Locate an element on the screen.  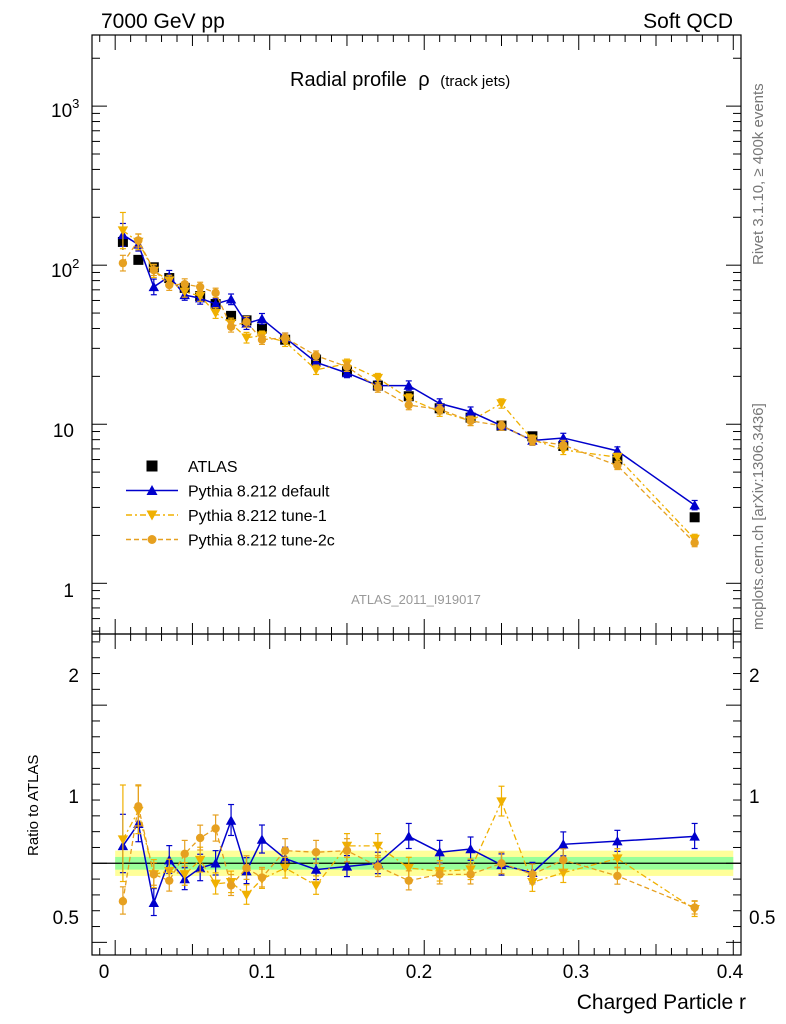
x-labels: 0 0.1 0.2 0.3 0.4 is located at coordinates (421, 972).